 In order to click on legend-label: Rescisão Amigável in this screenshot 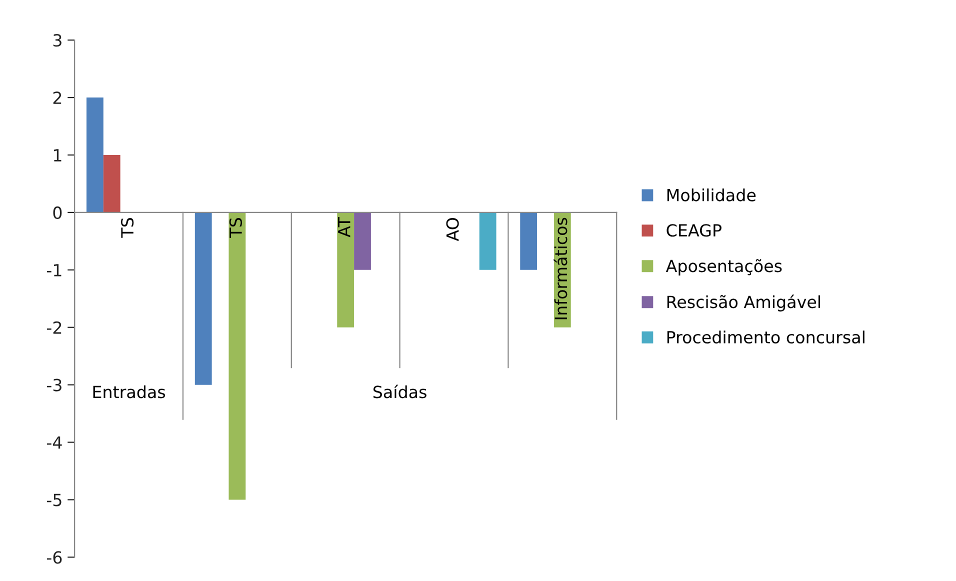, I will do `click(743, 303)`.